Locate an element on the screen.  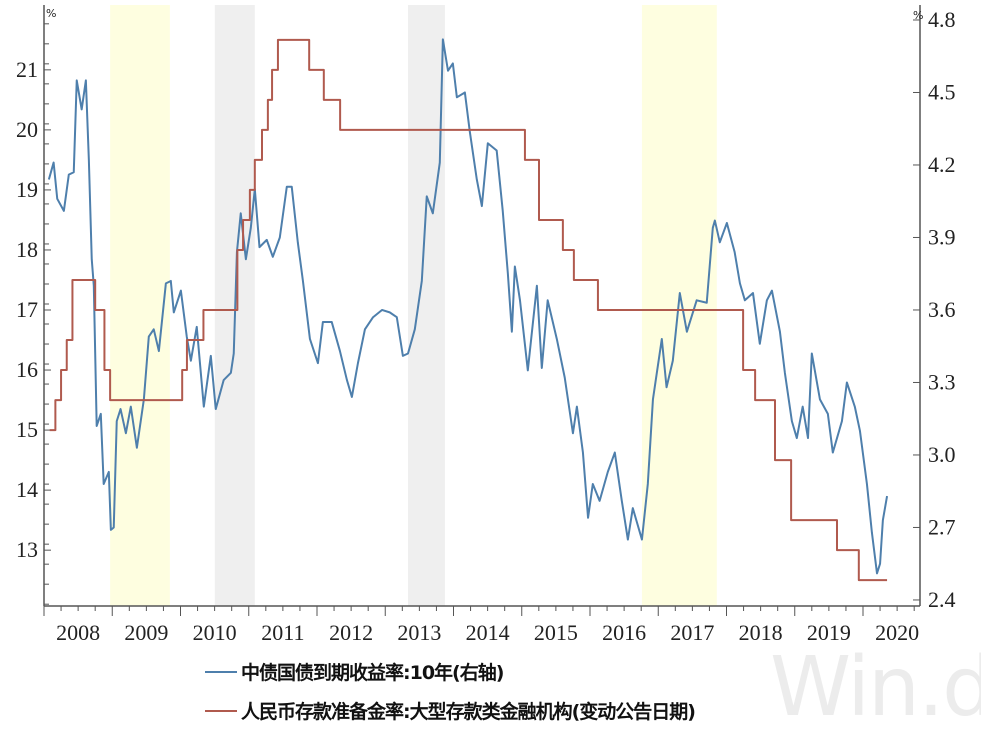
x-tick-label: 2014 is located at coordinates (488, 632).